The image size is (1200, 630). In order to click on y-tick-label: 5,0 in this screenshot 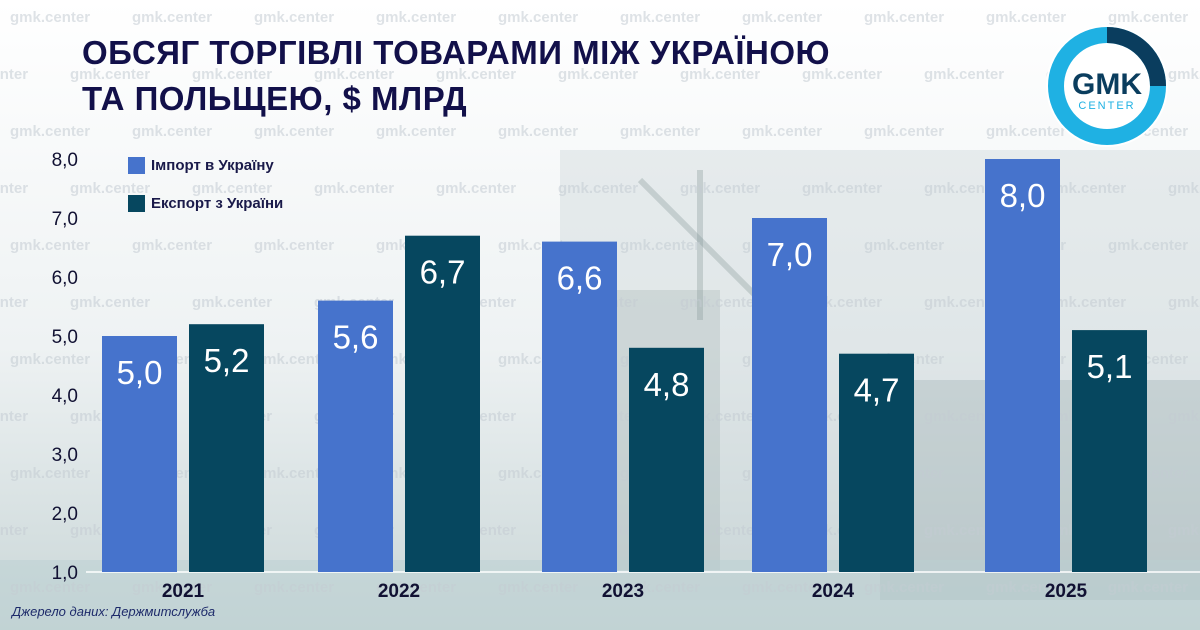, I will do `click(65, 337)`.